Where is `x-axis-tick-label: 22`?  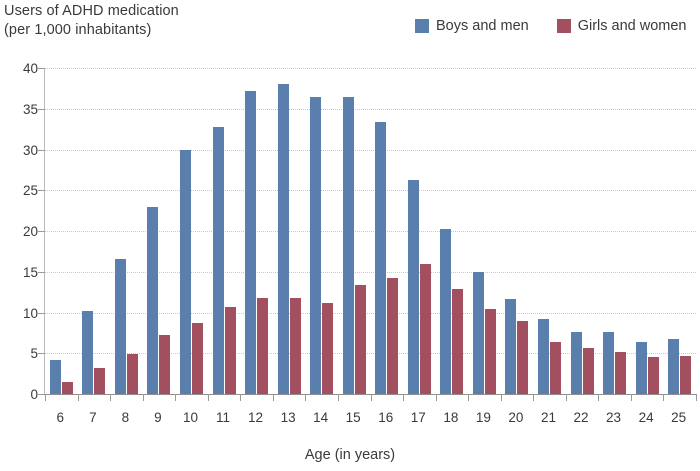 x-axis-tick-label: 22 is located at coordinates (581, 417).